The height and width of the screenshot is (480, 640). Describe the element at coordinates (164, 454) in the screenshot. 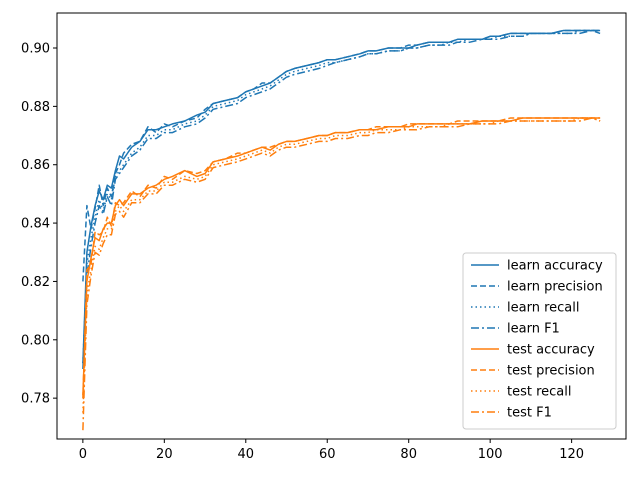

I see `x-tick-label: 20` at that location.